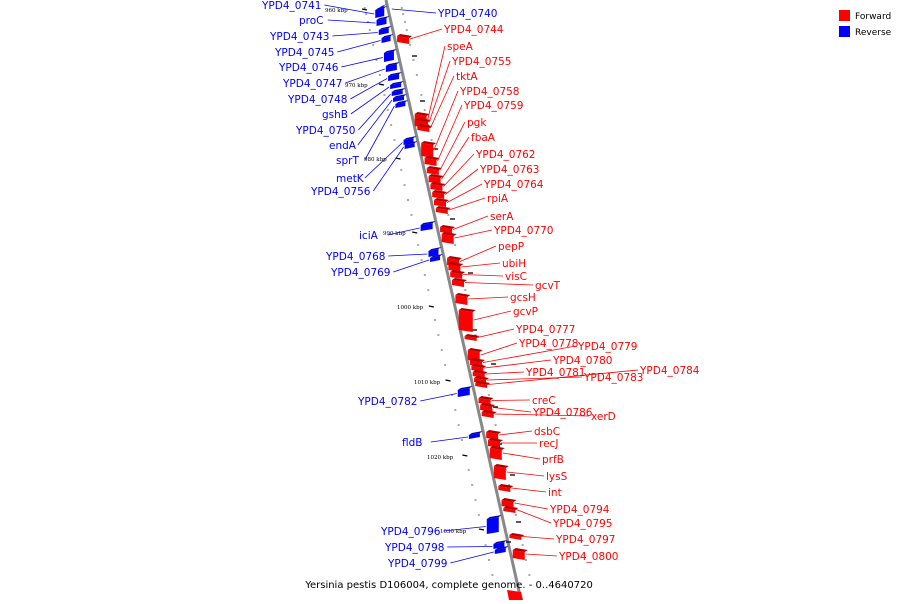 The height and width of the screenshot is (604, 900). Describe the element at coordinates (544, 401) in the screenshot. I see `forward-gene-label: creC` at that location.